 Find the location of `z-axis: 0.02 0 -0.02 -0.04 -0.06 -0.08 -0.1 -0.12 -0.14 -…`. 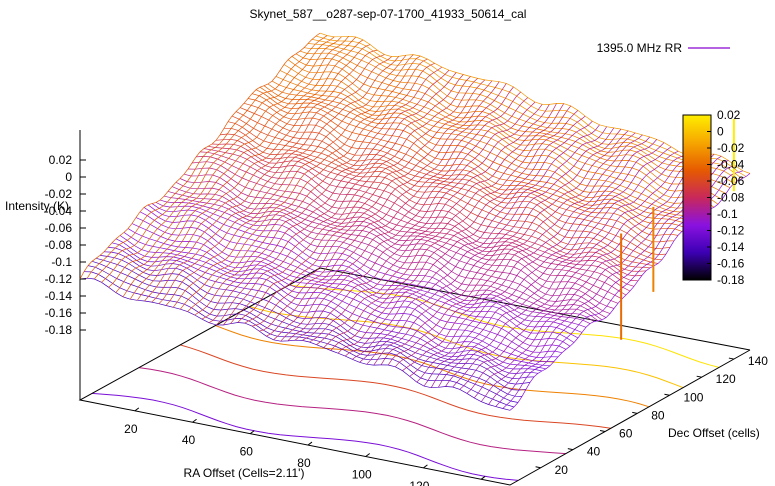

z-axis: 0.02 0 -0.02 -0.04 -0.06 -0.08 -0.1 -0.12 -0.14 -… is located at coordinates (65, 245).